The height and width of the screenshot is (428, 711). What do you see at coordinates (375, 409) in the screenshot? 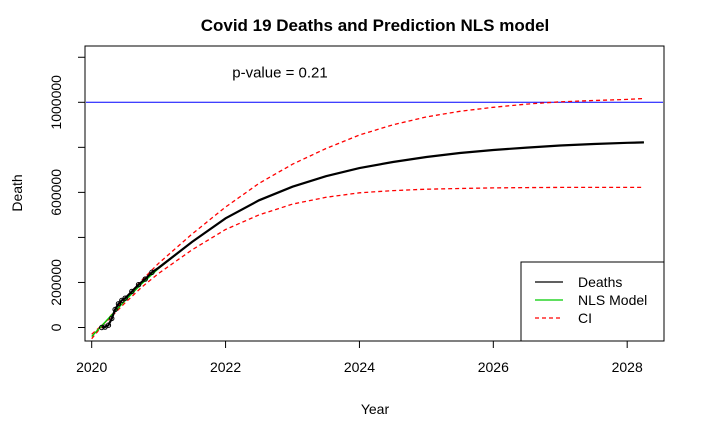
I see `x-axis-label: Year` at bounding box center [375, 409].